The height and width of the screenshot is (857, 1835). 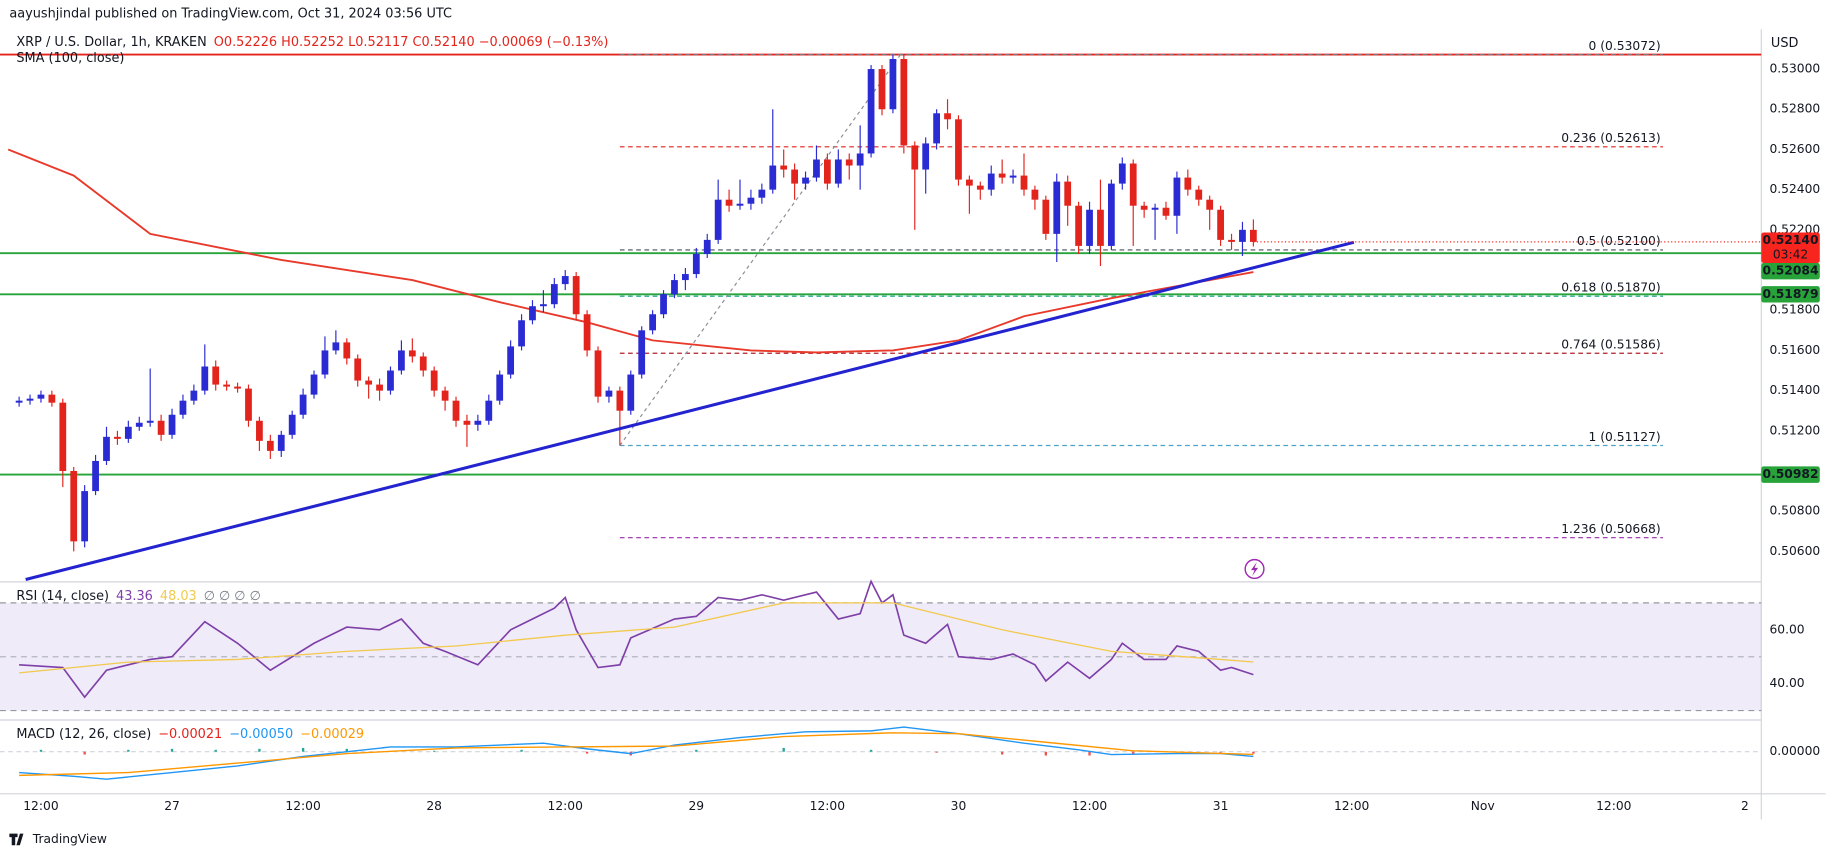 What do you see at coordinates (1610, 287) in the screenshot?
I see `fib-label: 0.618 (0.51870)` at bounding box center [1610, 287].